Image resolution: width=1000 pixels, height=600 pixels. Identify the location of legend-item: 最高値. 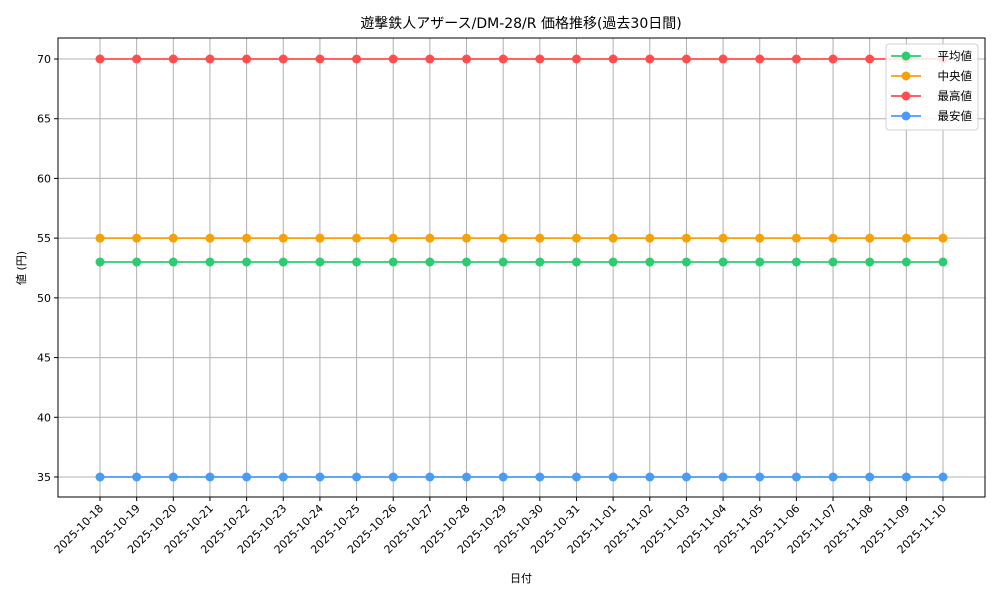
(931, 96).